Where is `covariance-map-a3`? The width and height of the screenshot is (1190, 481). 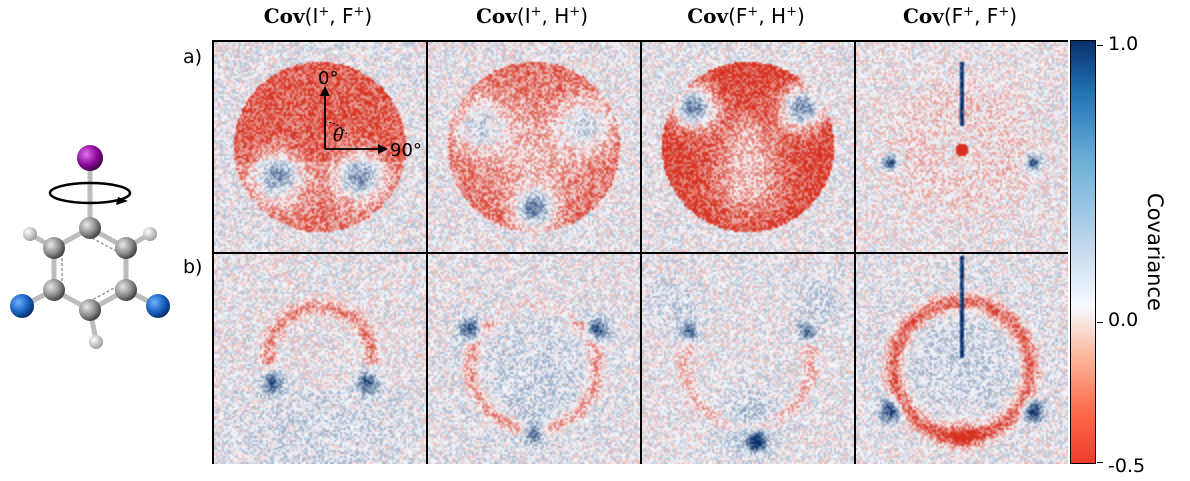 covariance-map-a3 is located at coordinates (748, 147).